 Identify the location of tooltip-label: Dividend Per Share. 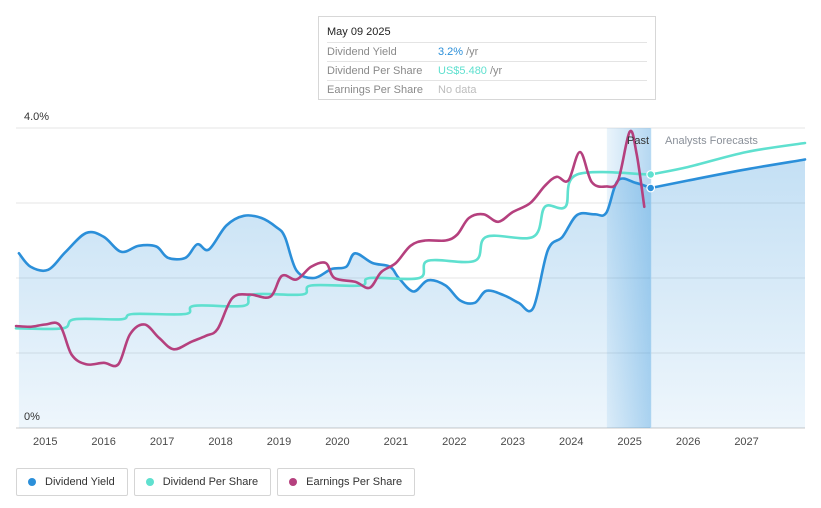
(375, 71).